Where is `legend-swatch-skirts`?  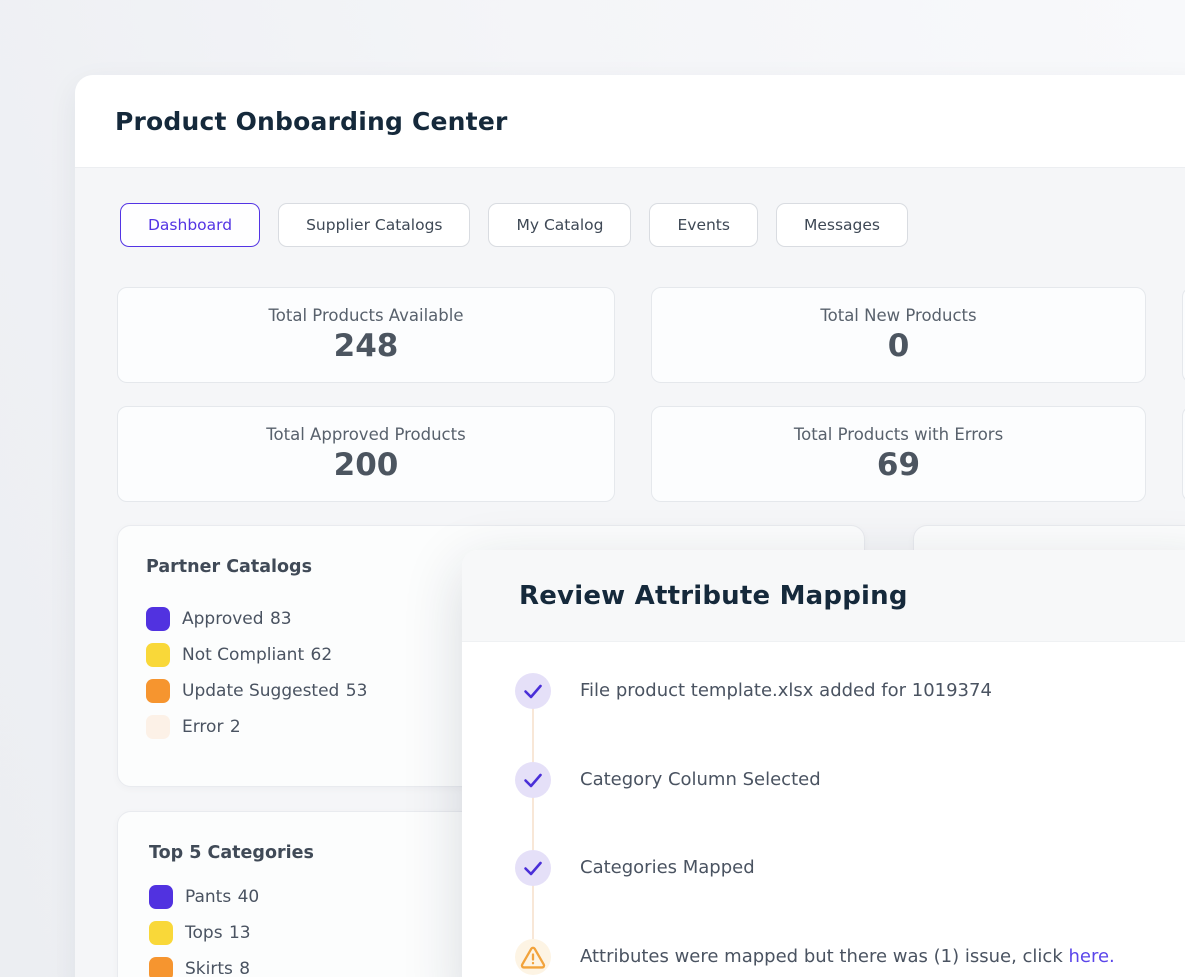
legend-swatch-skirts is located at coordinates (161, 967).